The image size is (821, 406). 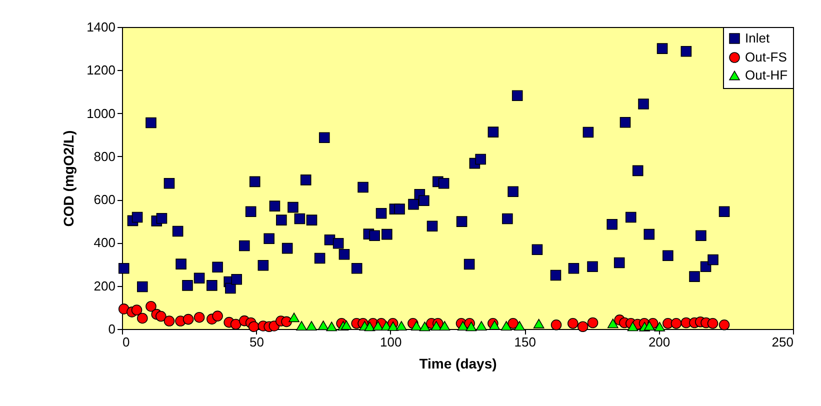 I want to click on x-tick-label: 0, so click(x=126, y=342).